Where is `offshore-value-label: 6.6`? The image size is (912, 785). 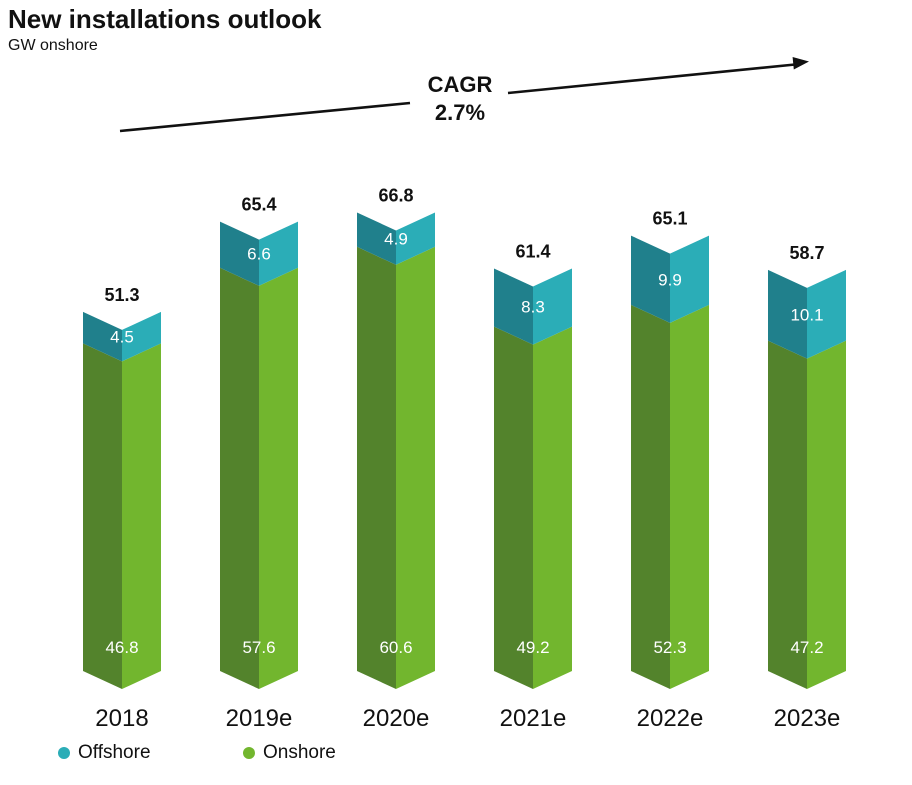
offshore-value-label: 6.6 is located at coordinates (259, 254).